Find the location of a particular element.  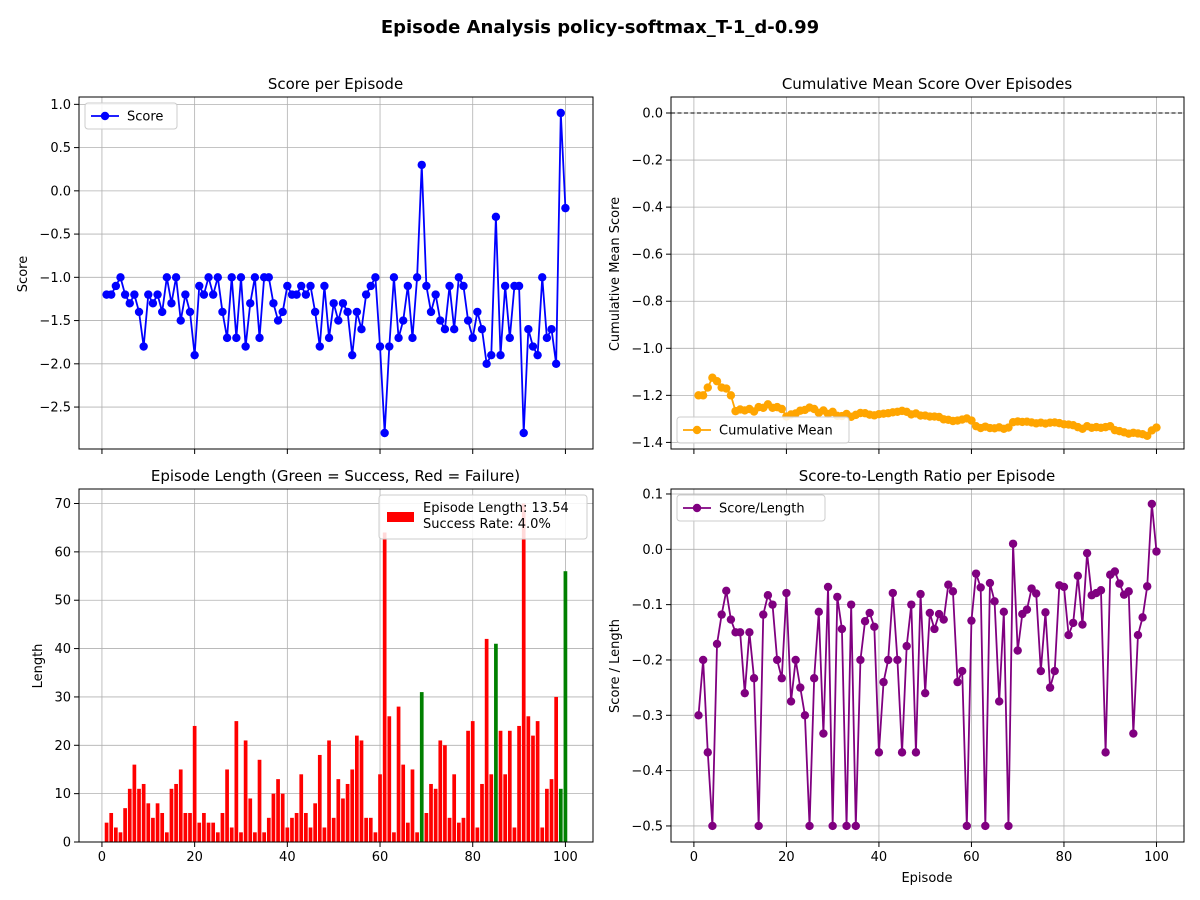

x-tick-label: 80 is located at coordinates (472, 857).